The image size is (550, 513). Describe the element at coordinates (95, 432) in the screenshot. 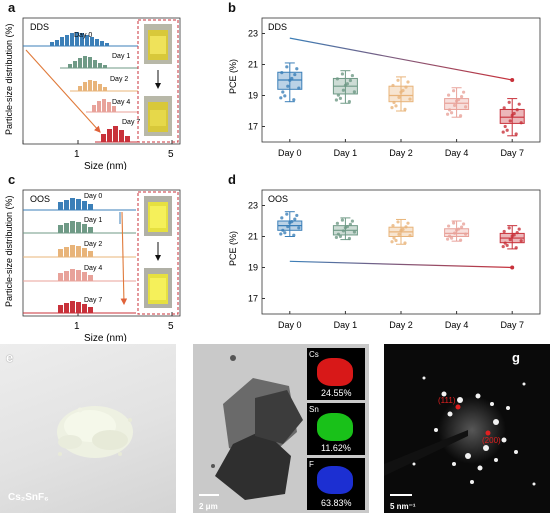

I see `powder-pile` at that location.